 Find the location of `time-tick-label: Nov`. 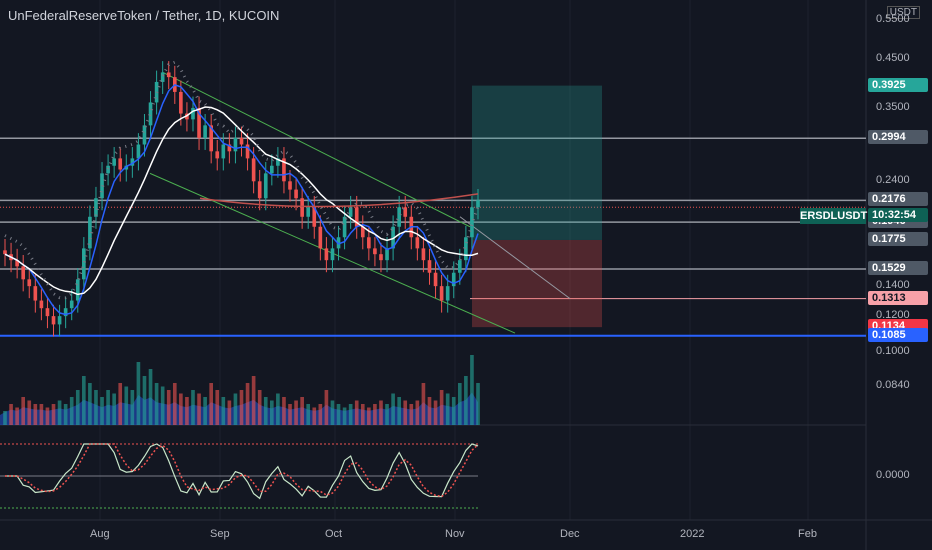

time-tick-label: Nov is located at coordinates (455, 534).